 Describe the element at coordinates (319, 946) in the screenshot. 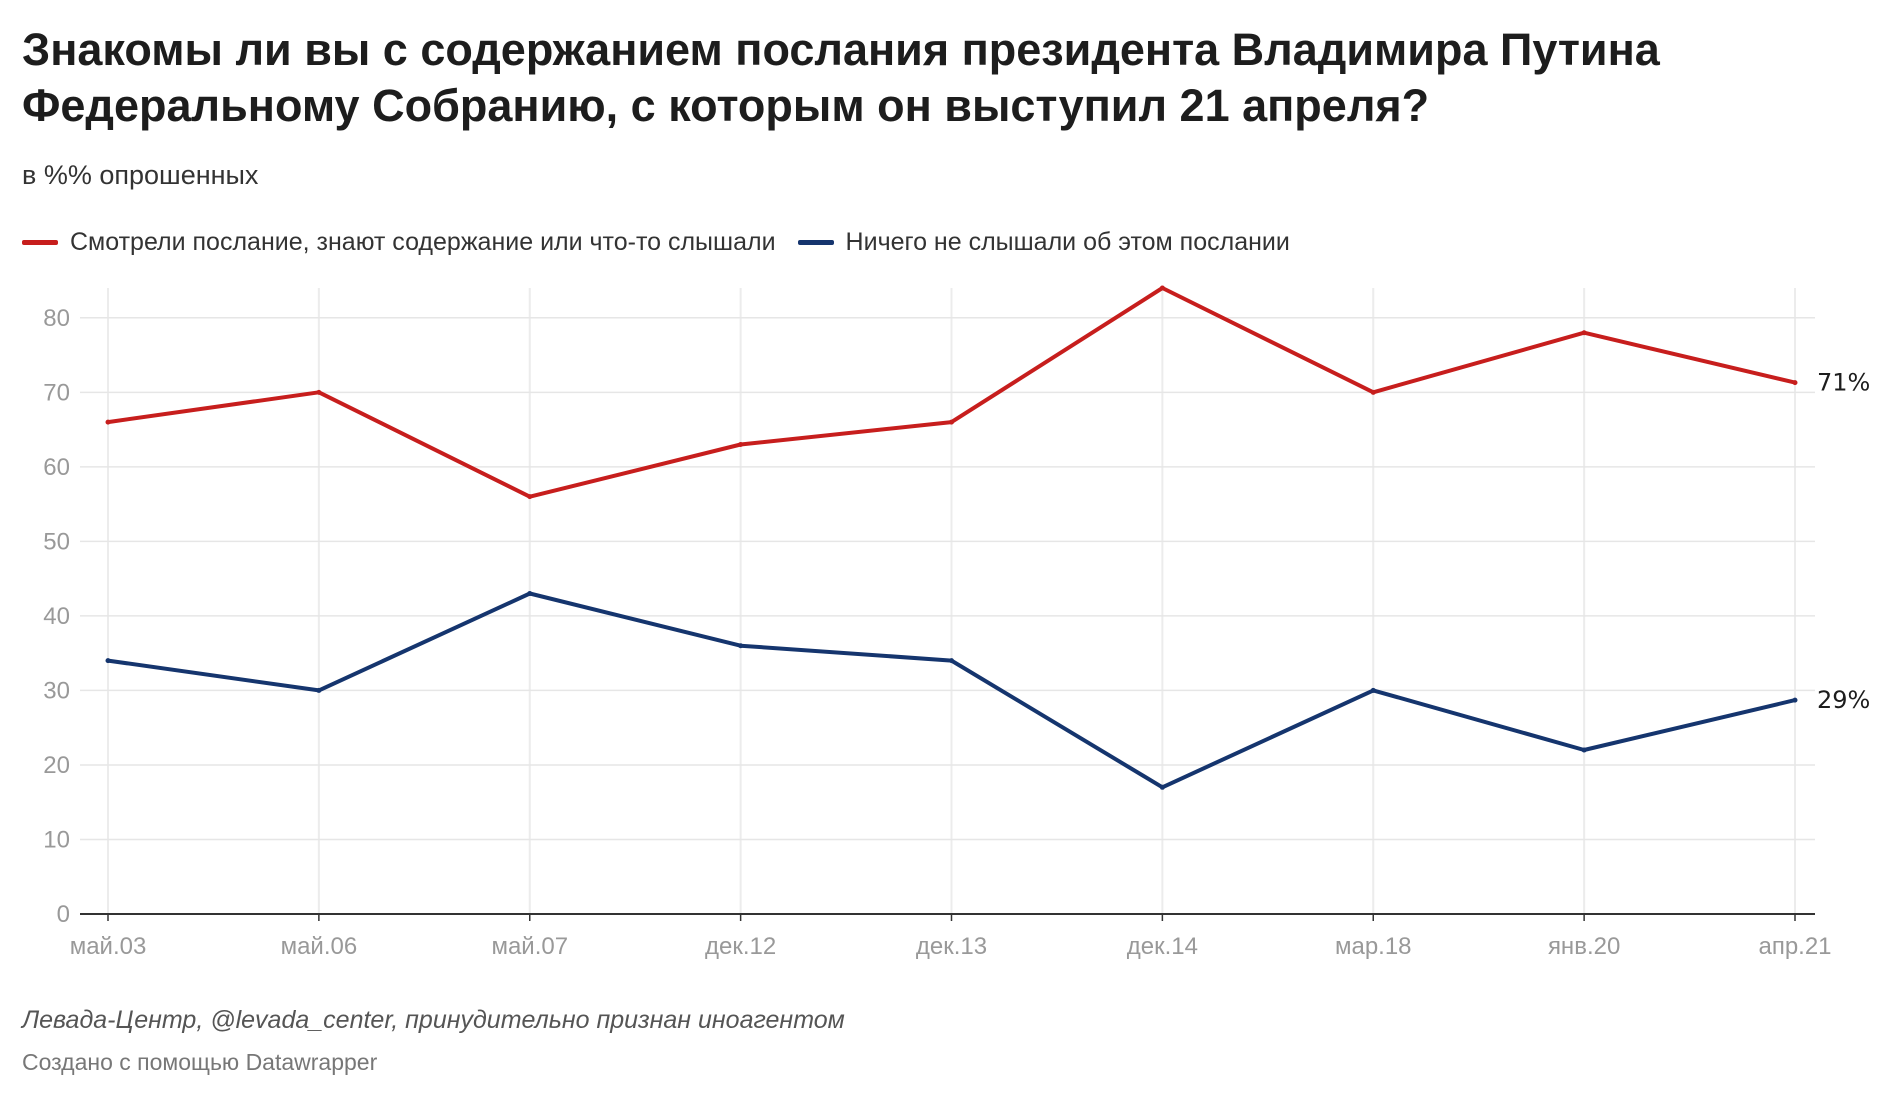

I see `x-tick-label: май.06` at that location.